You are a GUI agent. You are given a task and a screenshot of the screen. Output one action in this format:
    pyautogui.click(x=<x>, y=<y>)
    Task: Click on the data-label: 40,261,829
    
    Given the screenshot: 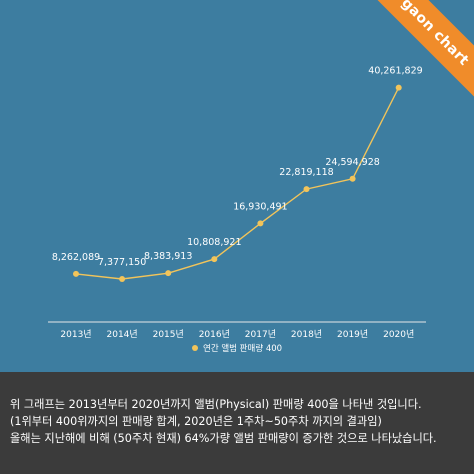 What is the action you would take?
    pyautogui.click(x=395, y=71)
    